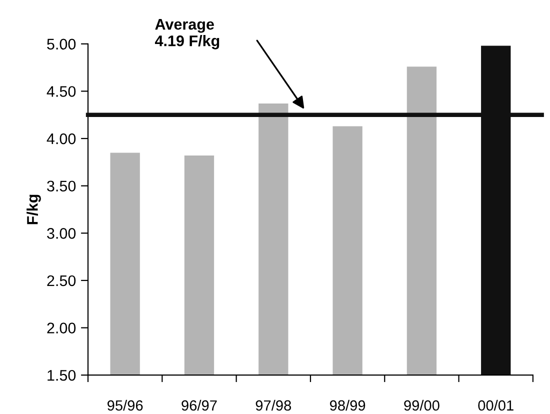 This screenshot has width=550, height=414. What do you see at coordinates (61, 91) in the screenshot?
I see `y-tick-label: 4.50` at bounding box center [61, 91].